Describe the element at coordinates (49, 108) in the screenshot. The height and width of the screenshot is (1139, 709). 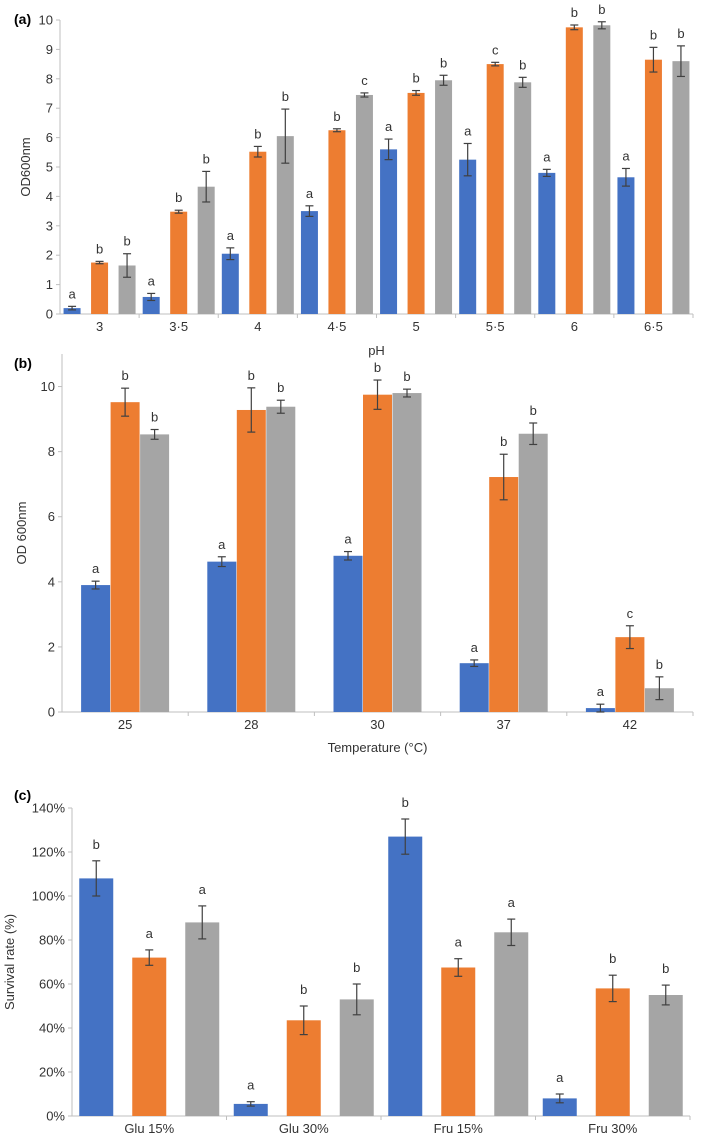
I see `y-tick-label: 7` at that location.